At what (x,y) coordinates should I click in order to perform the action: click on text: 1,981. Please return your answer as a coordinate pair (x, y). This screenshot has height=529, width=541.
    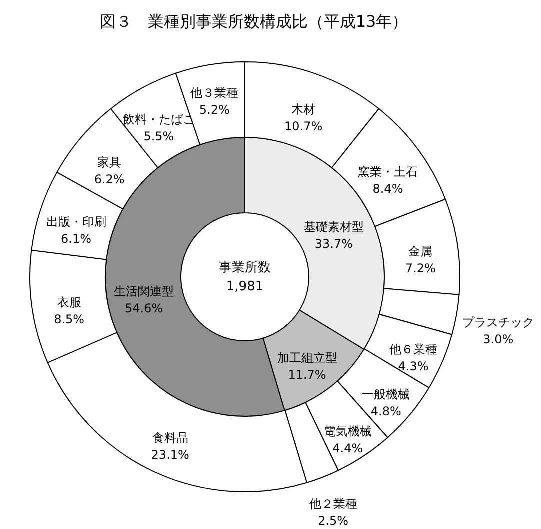
    Looking at the image, I should click on (245, 287).